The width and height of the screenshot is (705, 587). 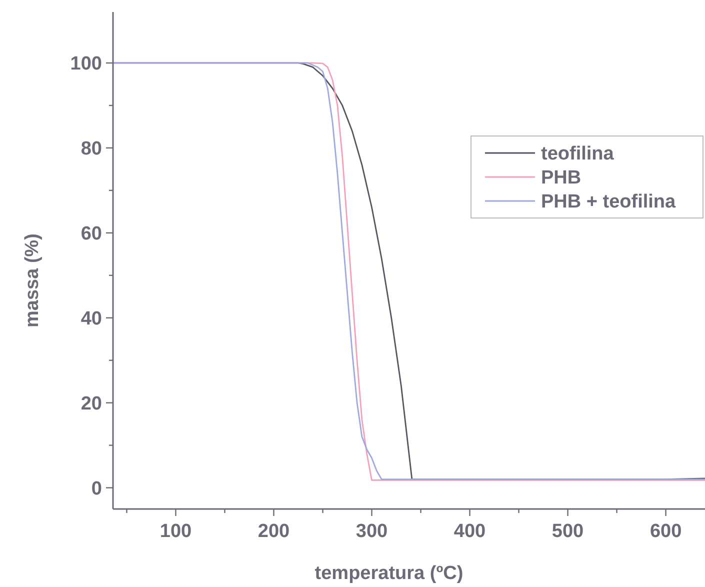 I want to click on y-tick-label: 0, so click(x=96, y=489).